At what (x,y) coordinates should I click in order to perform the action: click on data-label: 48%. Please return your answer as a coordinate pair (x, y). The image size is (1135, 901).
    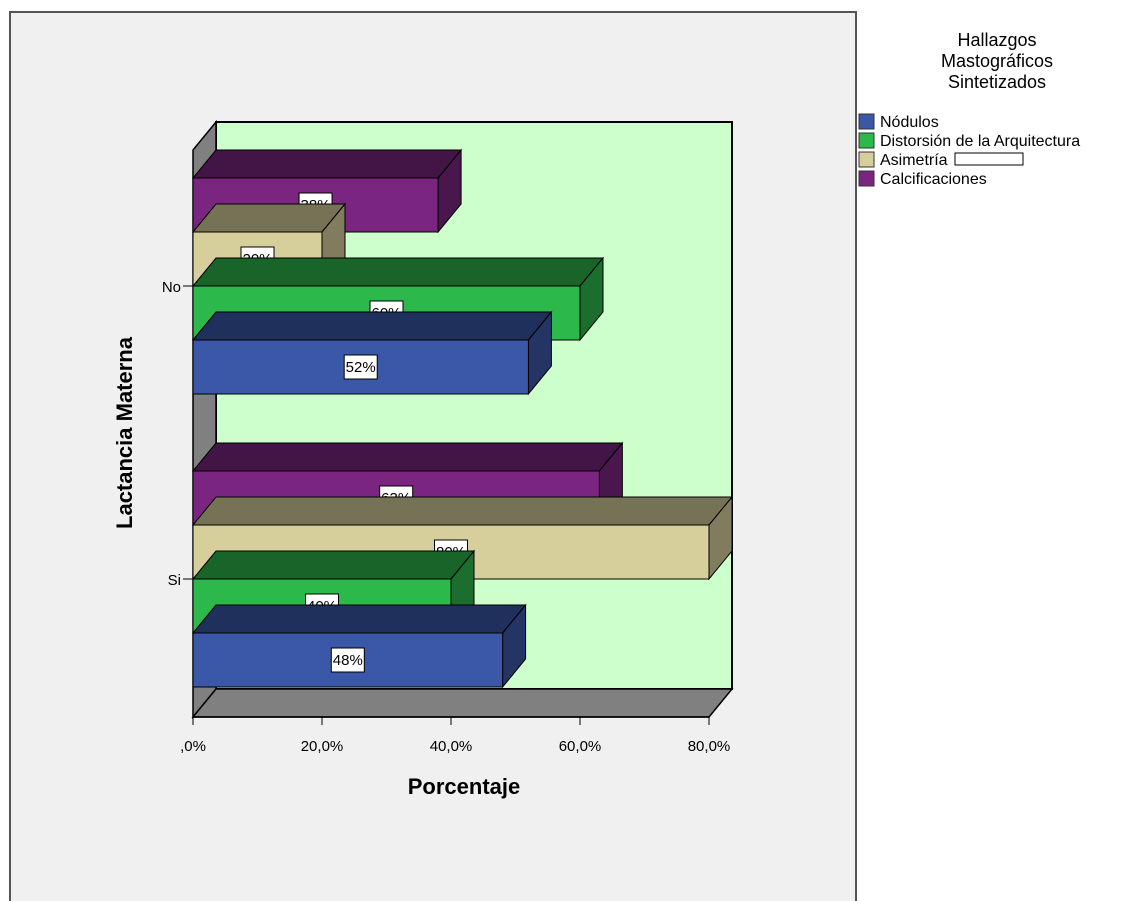
    Looking at the image, I should click on (348, 660).